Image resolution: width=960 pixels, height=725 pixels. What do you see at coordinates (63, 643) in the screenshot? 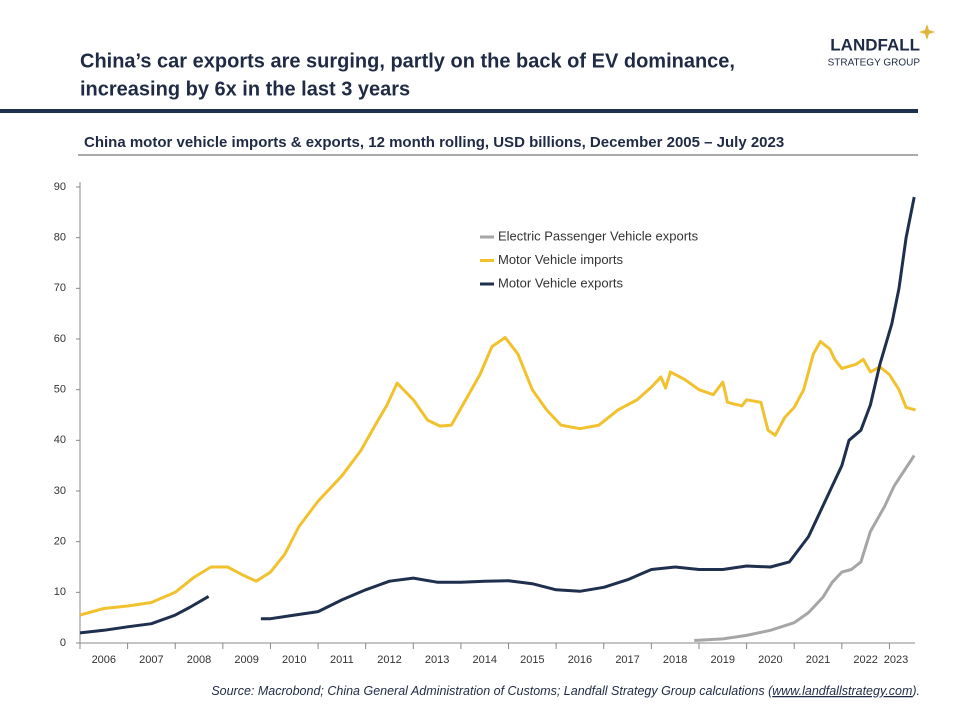
I see `y-tick-label: 0` at bounding box center [63, 643].